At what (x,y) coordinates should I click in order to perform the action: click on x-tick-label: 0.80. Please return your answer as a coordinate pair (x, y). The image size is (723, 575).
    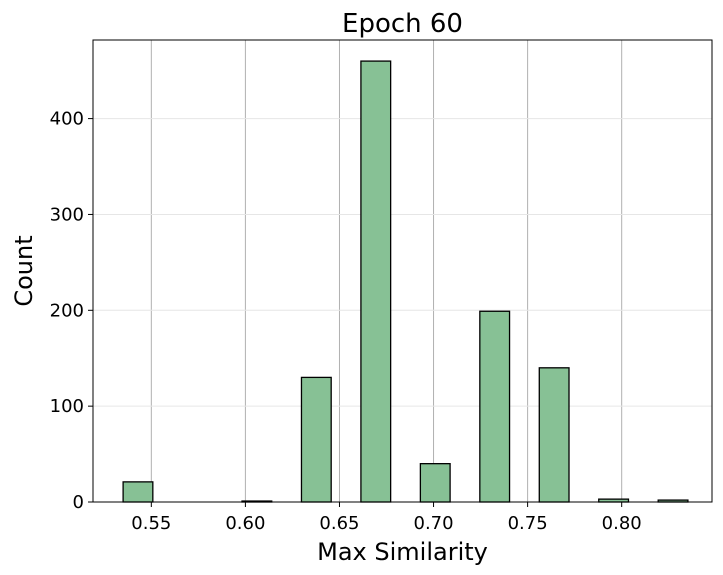
    Looking at the image, I should click on (622, 523).